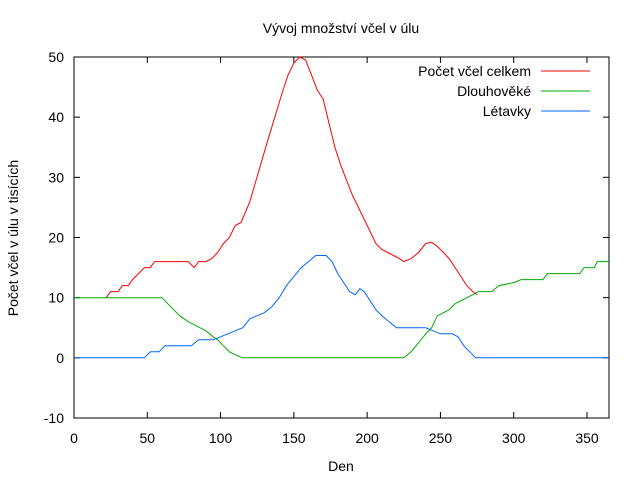  I want to click on legend-label: Létavky, so click(507, 111).